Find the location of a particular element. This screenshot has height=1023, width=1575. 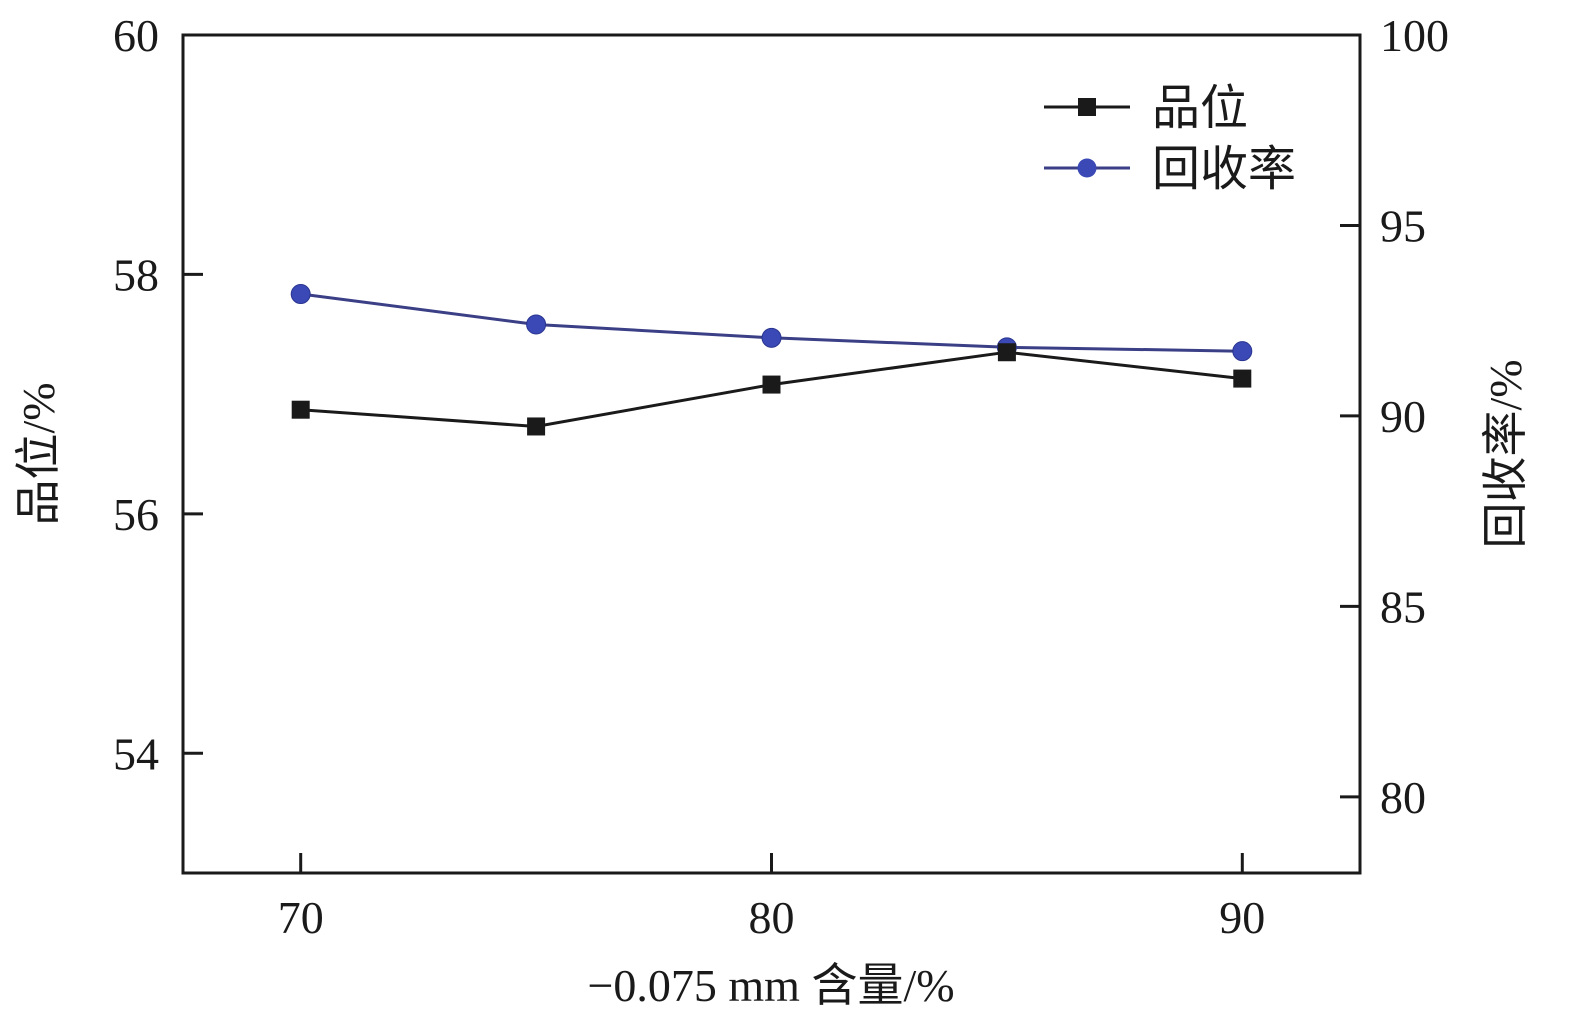

legend-item-0: 品位 is located at coordinates (1146, 108).